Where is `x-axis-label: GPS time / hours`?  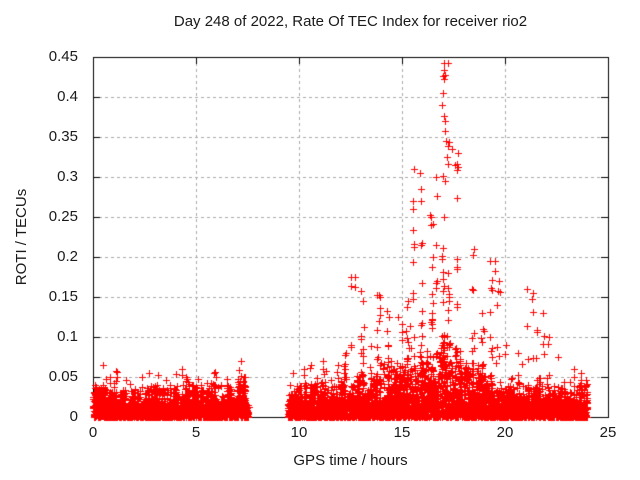 x-axis-label: GPS time / hours is located at coordinates (350, 460).